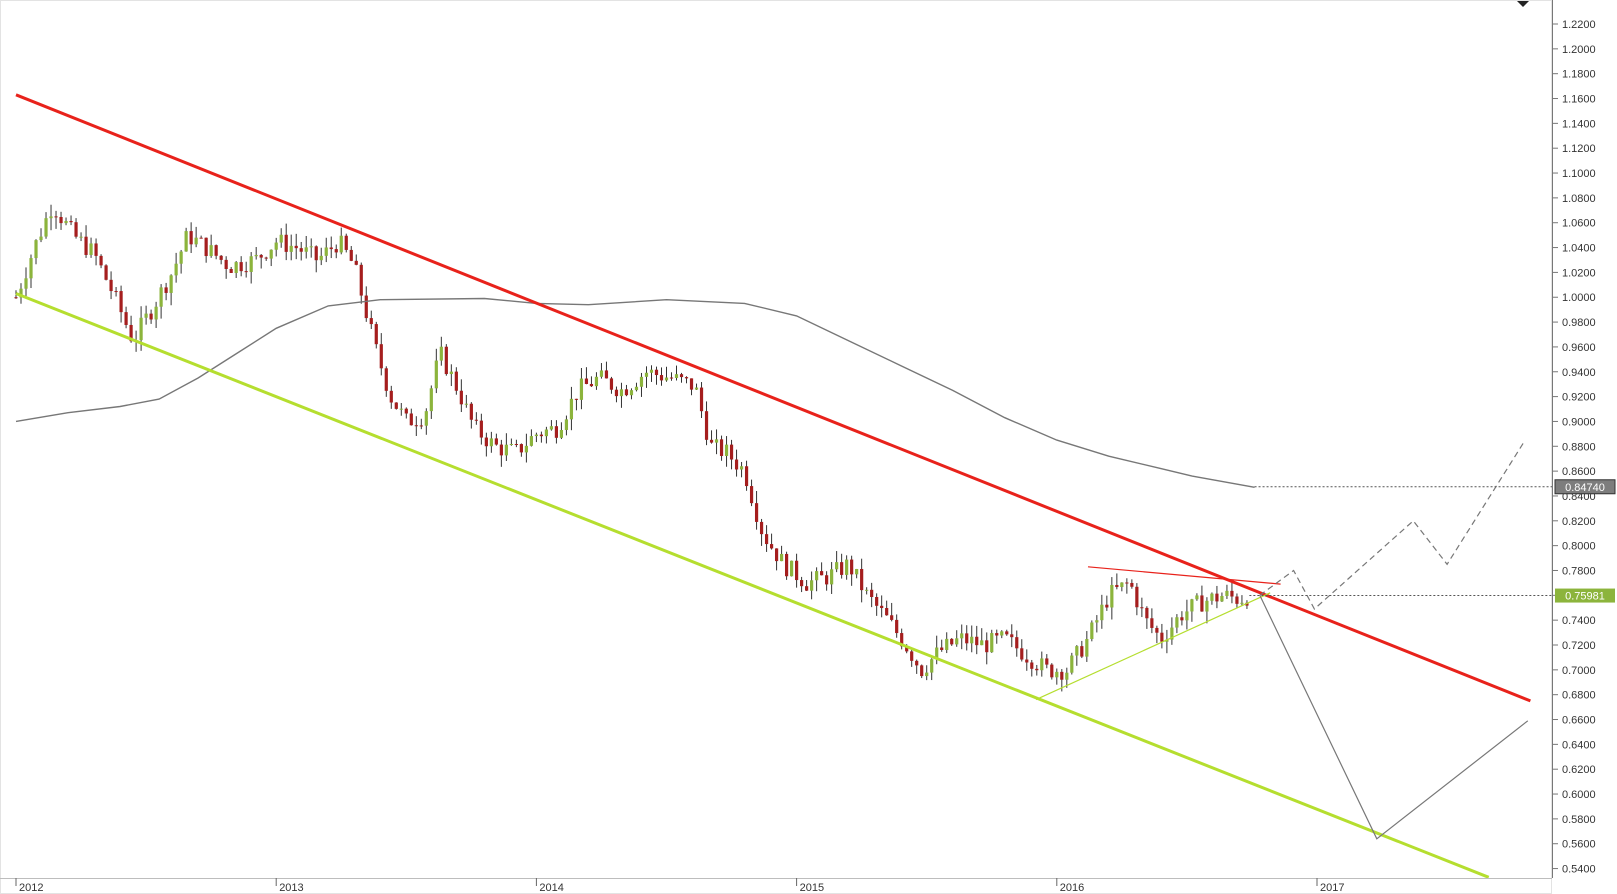  I want to click on resistance-trendline, so click(1184, 575).